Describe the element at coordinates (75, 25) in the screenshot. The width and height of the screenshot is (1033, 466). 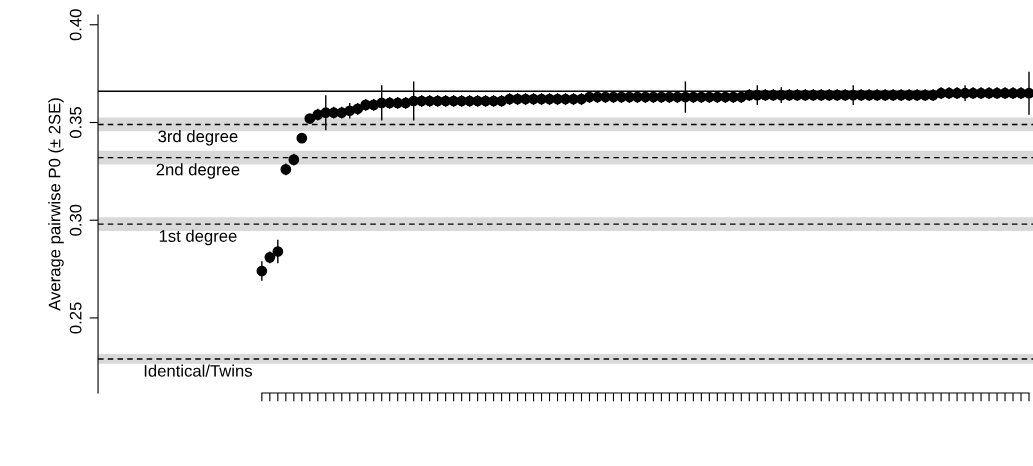
I see `y-tick-label: 0.40` at that location.